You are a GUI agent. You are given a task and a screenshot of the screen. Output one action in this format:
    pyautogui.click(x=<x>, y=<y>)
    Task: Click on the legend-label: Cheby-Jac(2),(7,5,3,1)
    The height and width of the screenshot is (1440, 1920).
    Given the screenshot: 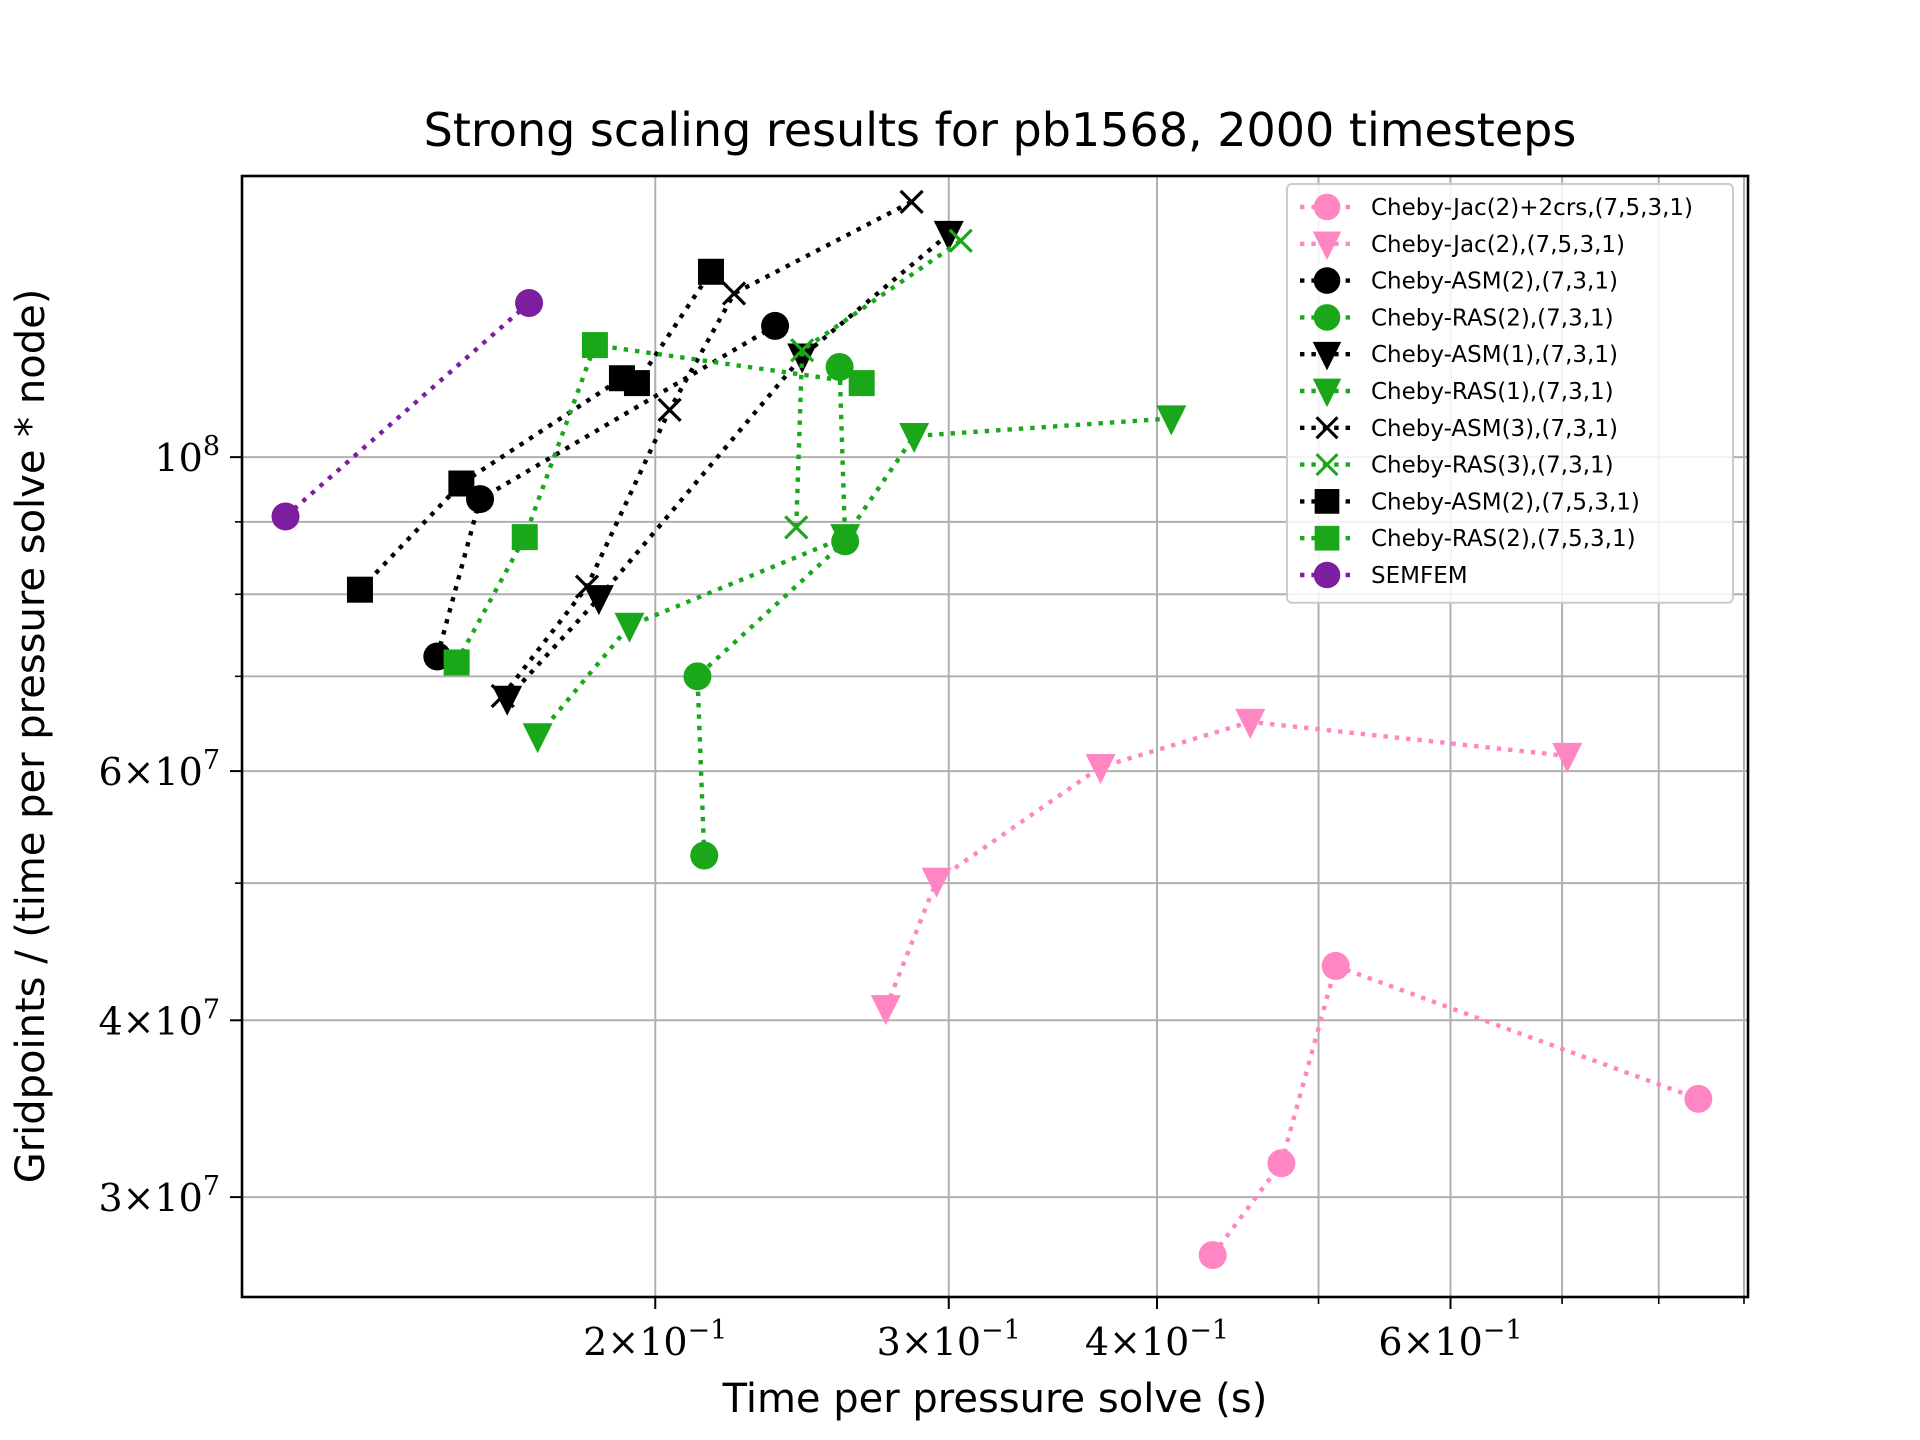 What is the action you would take?
    pyautogui.click(x=1498, y=245)
    